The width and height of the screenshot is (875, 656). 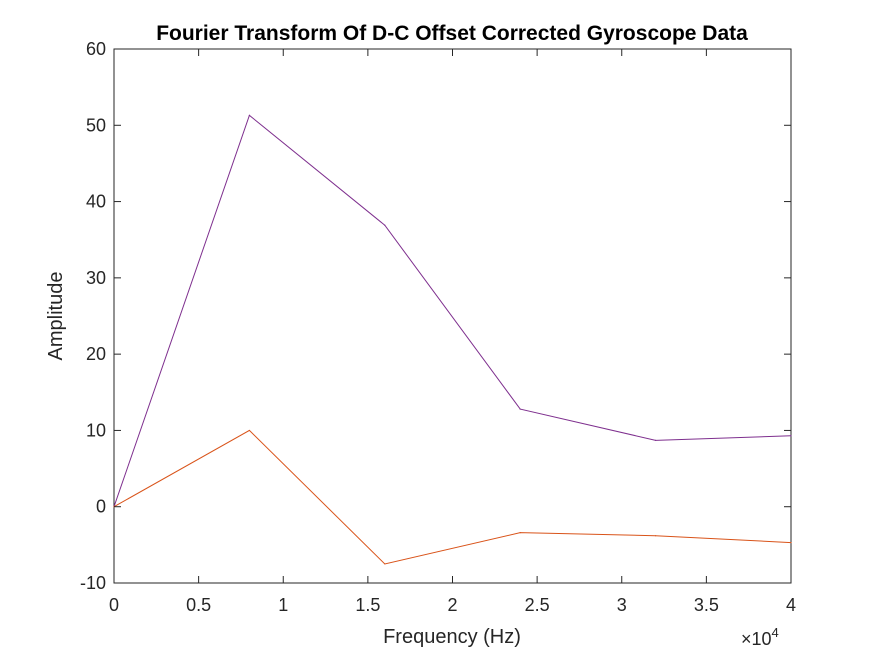 What do you see at coordinates (198, 605) in the screenshot?
I see `x-tick-label: 0.5` at bounding box center [198, 605].